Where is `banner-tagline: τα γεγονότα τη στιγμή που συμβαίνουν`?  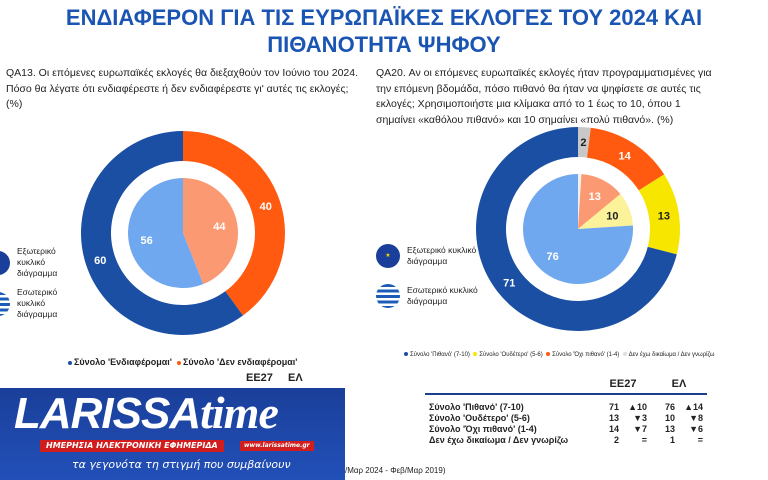 banner-tagline: τα γεγονότα τη στιγμή που συμβαίνουν is located at coordinates (181, 464).